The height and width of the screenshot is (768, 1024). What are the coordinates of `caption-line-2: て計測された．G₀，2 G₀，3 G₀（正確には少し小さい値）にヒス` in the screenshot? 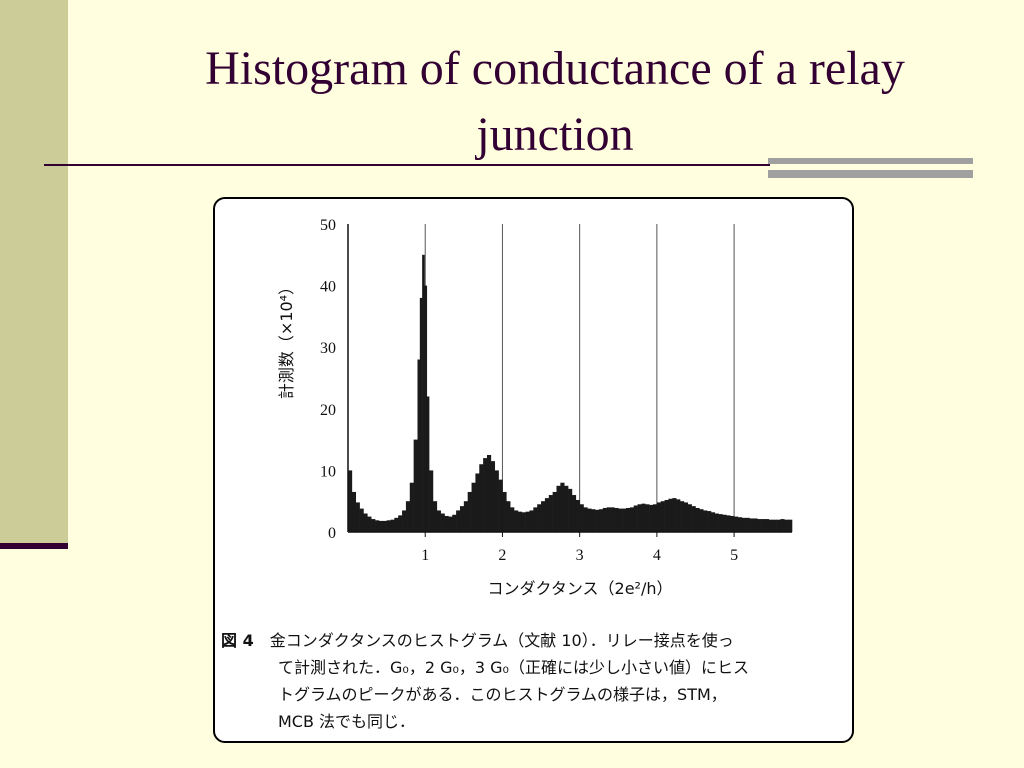 It's located at (513, 667).